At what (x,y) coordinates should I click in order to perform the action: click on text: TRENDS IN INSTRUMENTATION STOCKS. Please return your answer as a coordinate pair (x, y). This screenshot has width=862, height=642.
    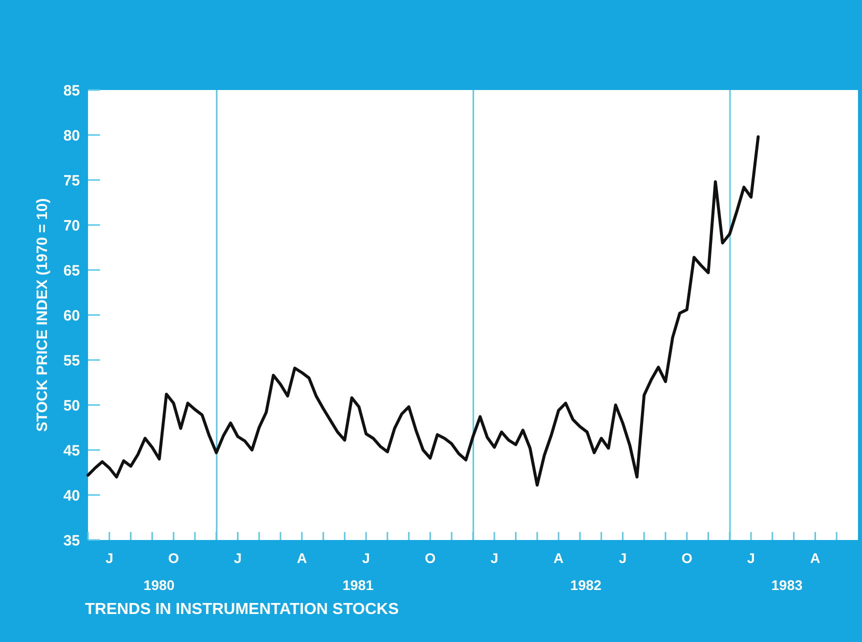
    Looking at the image, I should click on (242, 609).